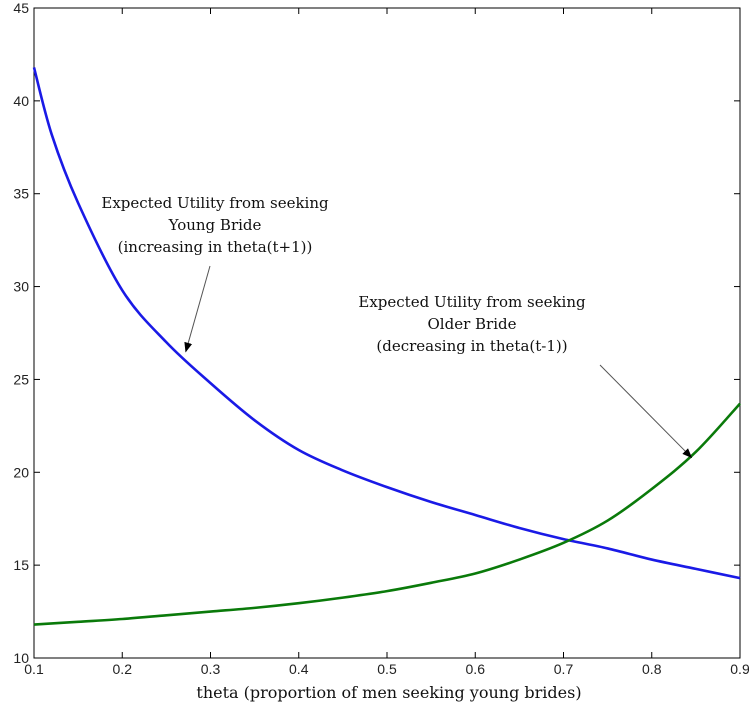 The image size is (749, 709). I want to click on x-tick-label: 0.6, so click(476, 669).